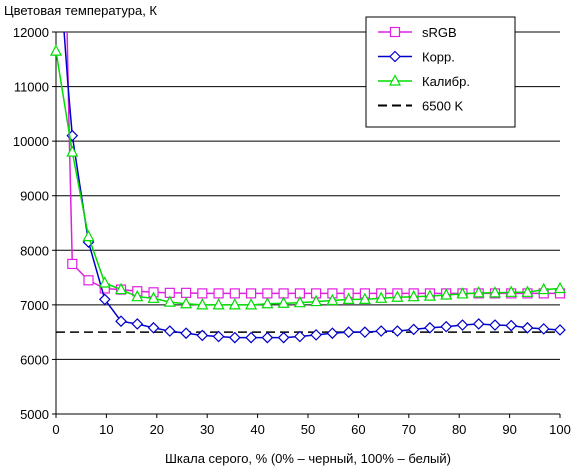 The width and height of the screenshot is (573, 468). What do you see at coordinates (409, 429) in the screenshot?
I see `x-tick-label: 70` at bounding box center [409, 429].